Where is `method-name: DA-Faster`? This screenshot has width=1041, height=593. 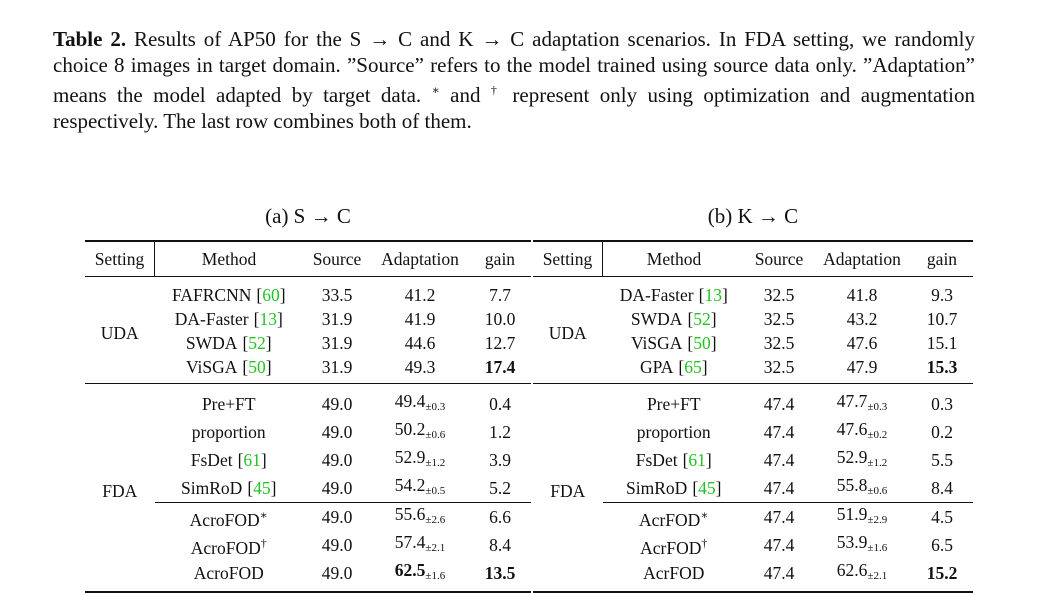
method-name: DA-Faster is located at coordinates (211, 319).